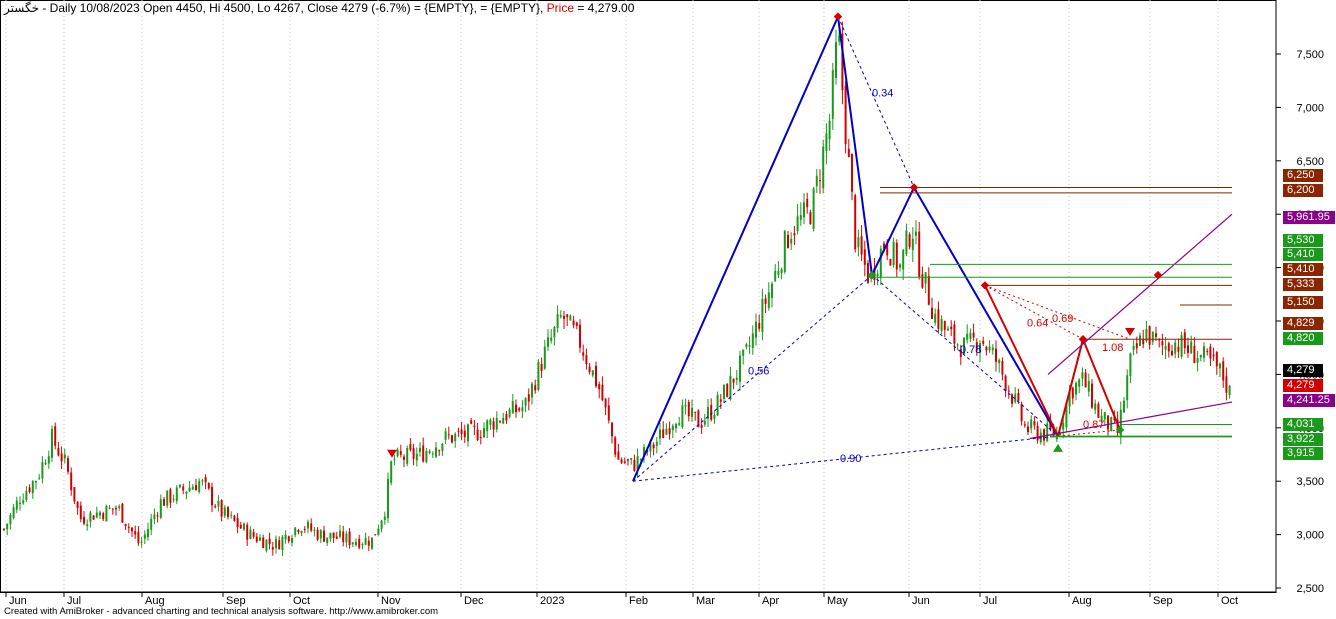  Describe the element at coordinates (474, 601) in the screenshot. I see `x-tick-label: Dec` at that location.